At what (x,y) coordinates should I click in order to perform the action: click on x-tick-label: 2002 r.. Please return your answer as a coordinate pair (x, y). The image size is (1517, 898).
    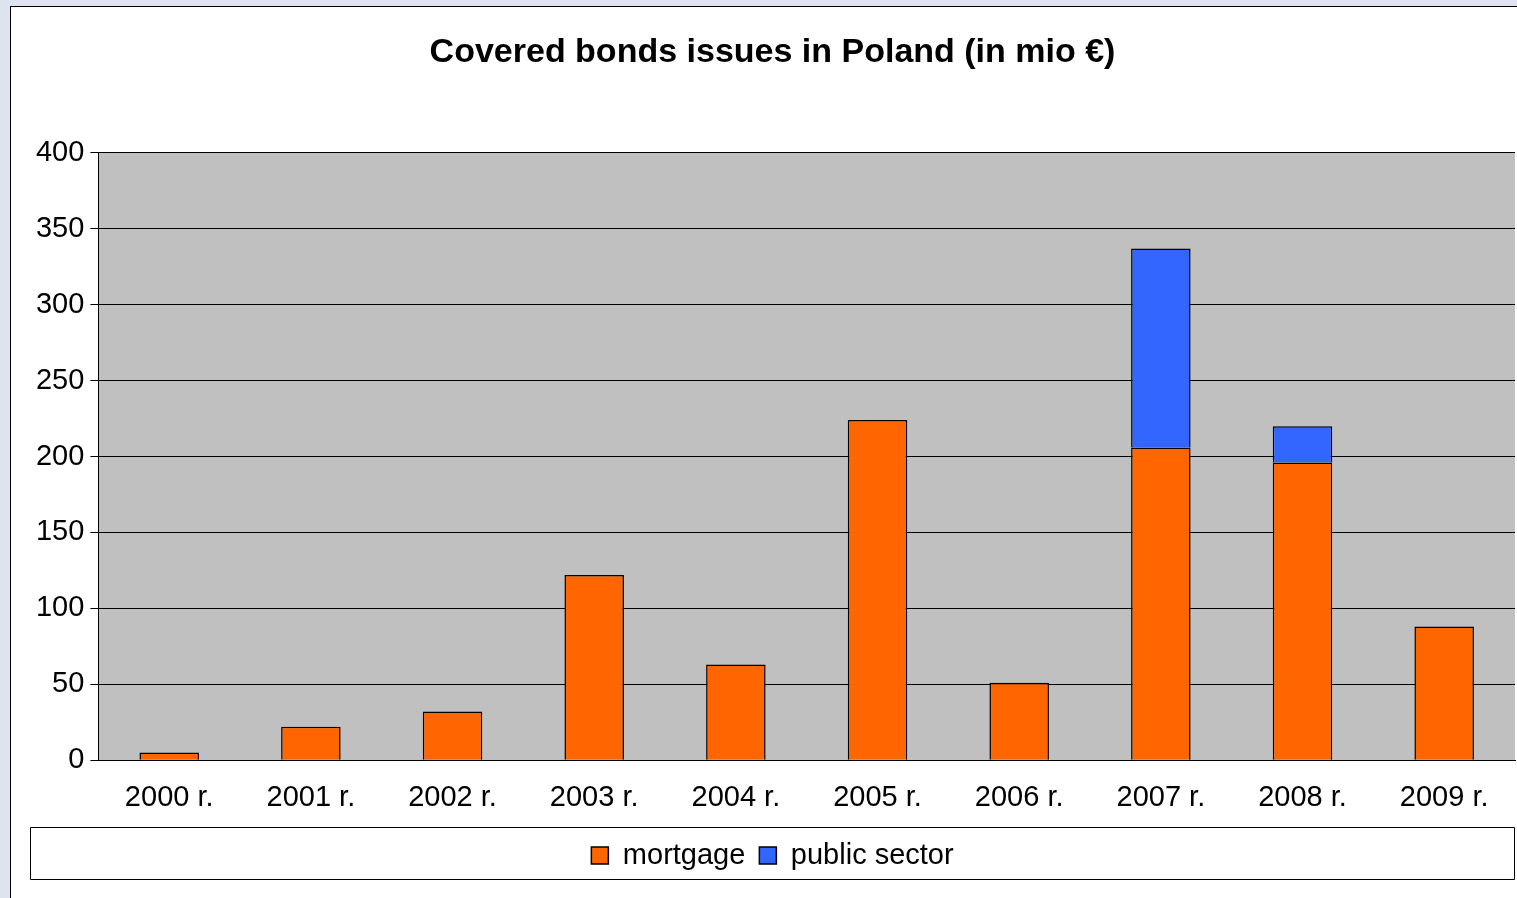
    Looking at the image, I should click on (452, 795).